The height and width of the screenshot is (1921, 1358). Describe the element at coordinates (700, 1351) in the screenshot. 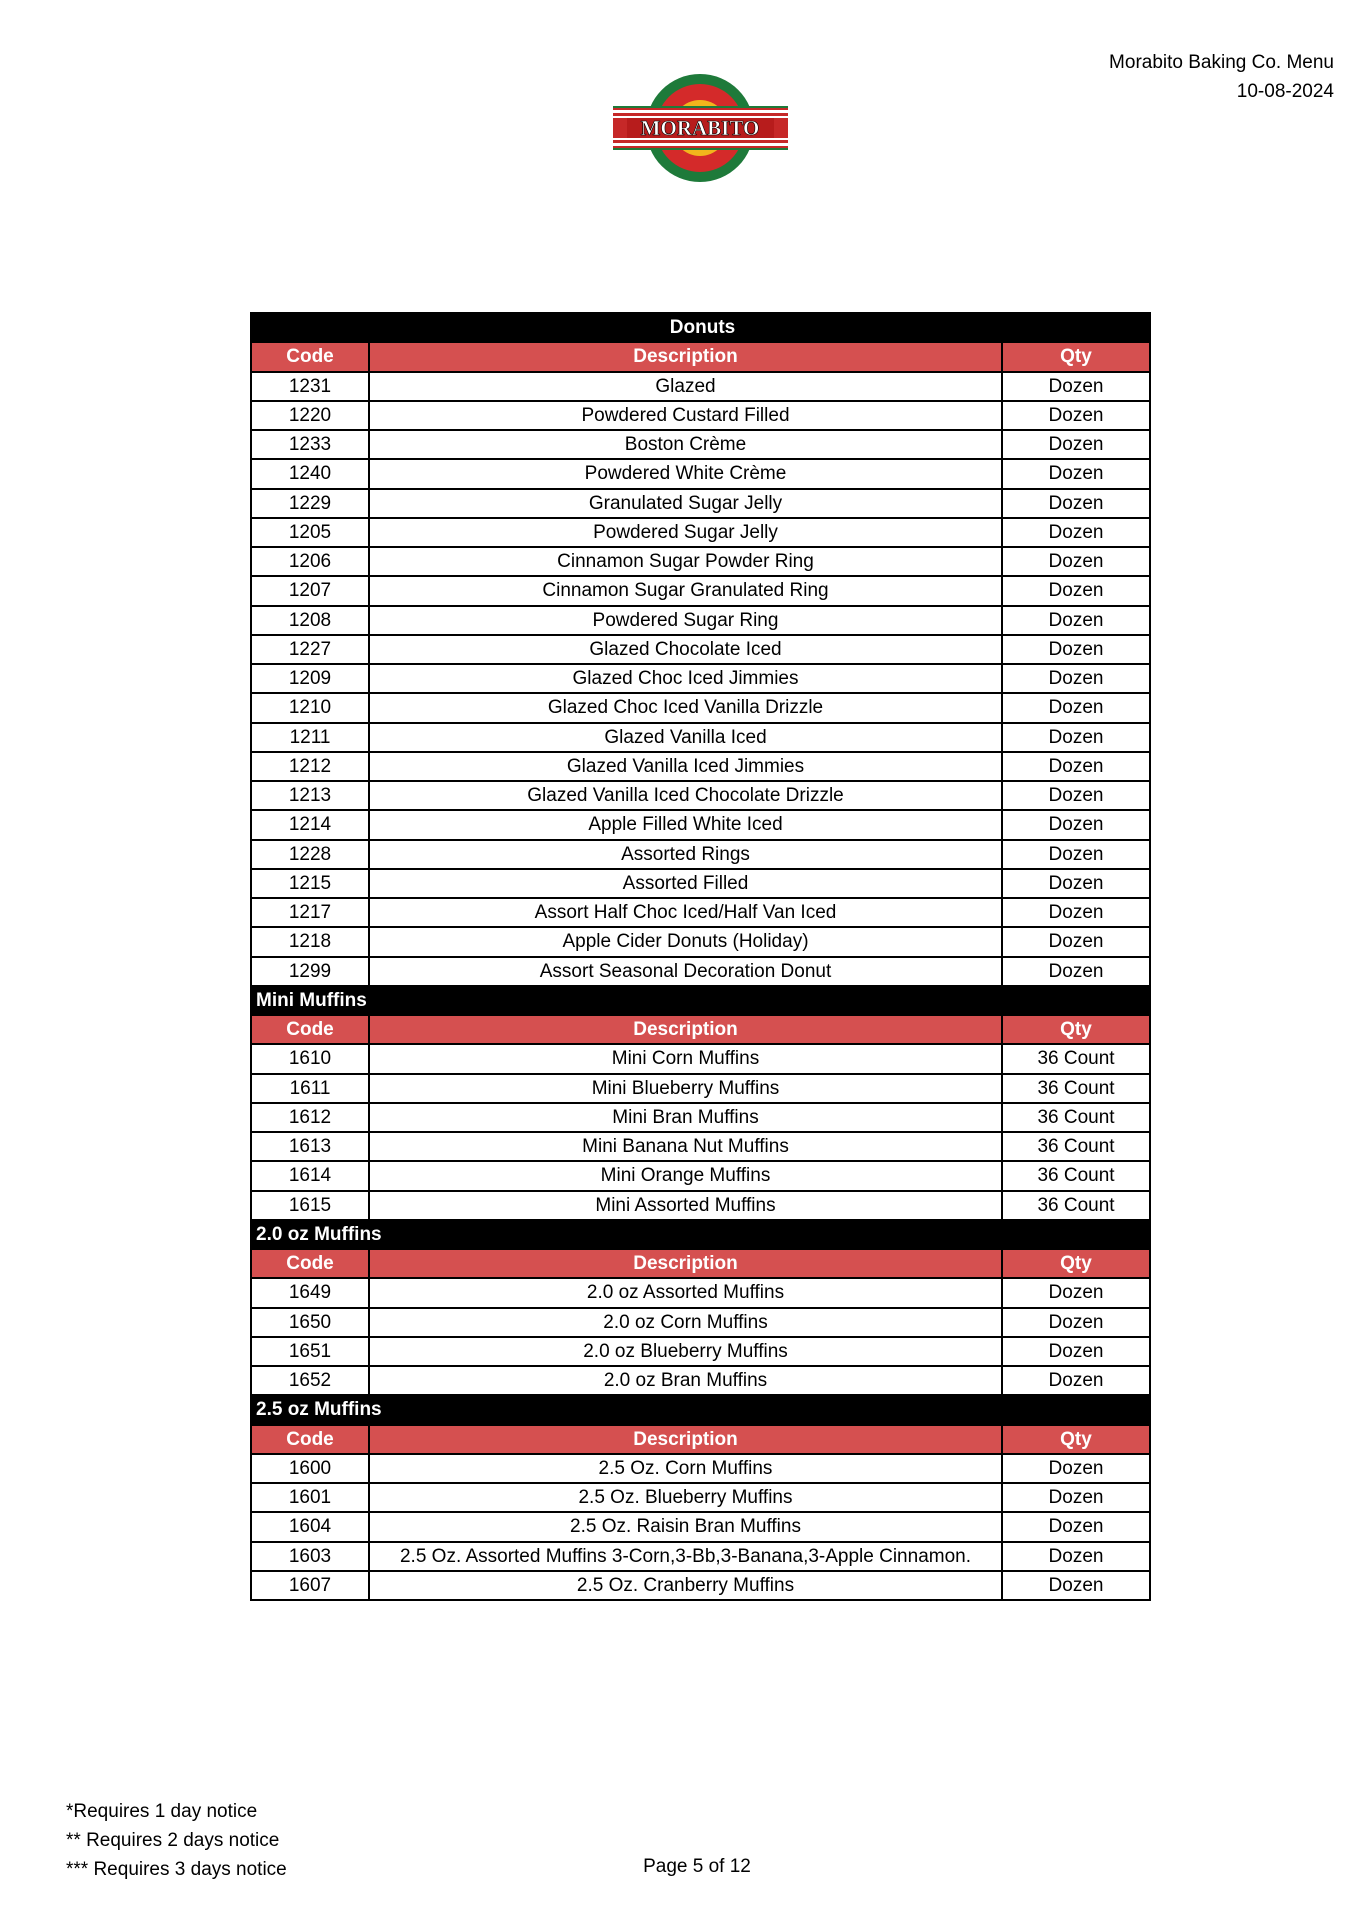

I see `table-row: 1651 2.0 oz Blueberry Muffins Dozen` at that location.